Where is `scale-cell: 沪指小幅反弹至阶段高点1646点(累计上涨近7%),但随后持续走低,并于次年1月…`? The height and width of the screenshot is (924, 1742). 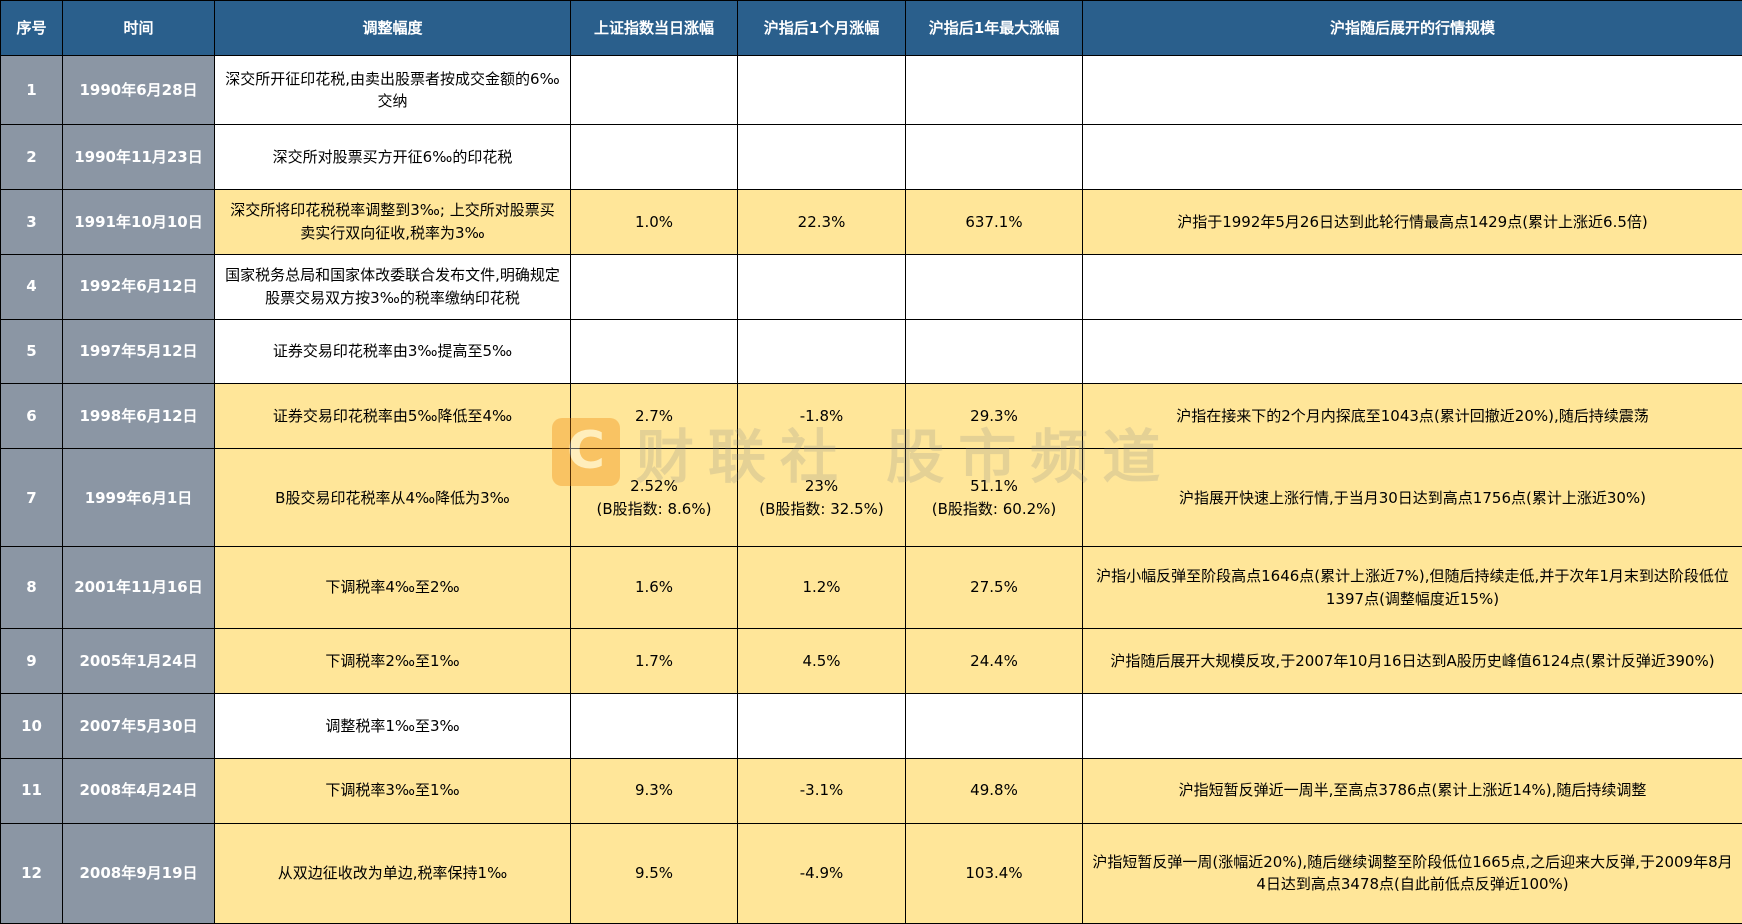 scale-cell: 沪指小幅反弹至阶段高点1646点(累计上涨近7%),但随后持续走低,并于次年1月… is located at coordinates (1412, 588).